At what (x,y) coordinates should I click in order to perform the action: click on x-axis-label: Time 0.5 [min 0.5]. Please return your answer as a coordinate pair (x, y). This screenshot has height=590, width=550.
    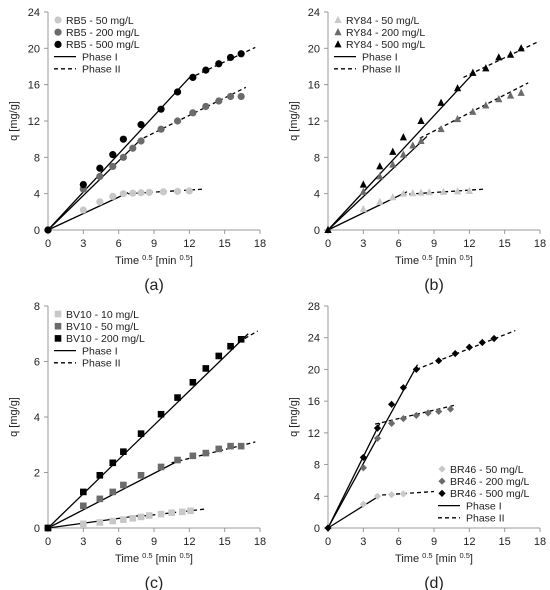
    Looking at the image, I should click on (434, 558).